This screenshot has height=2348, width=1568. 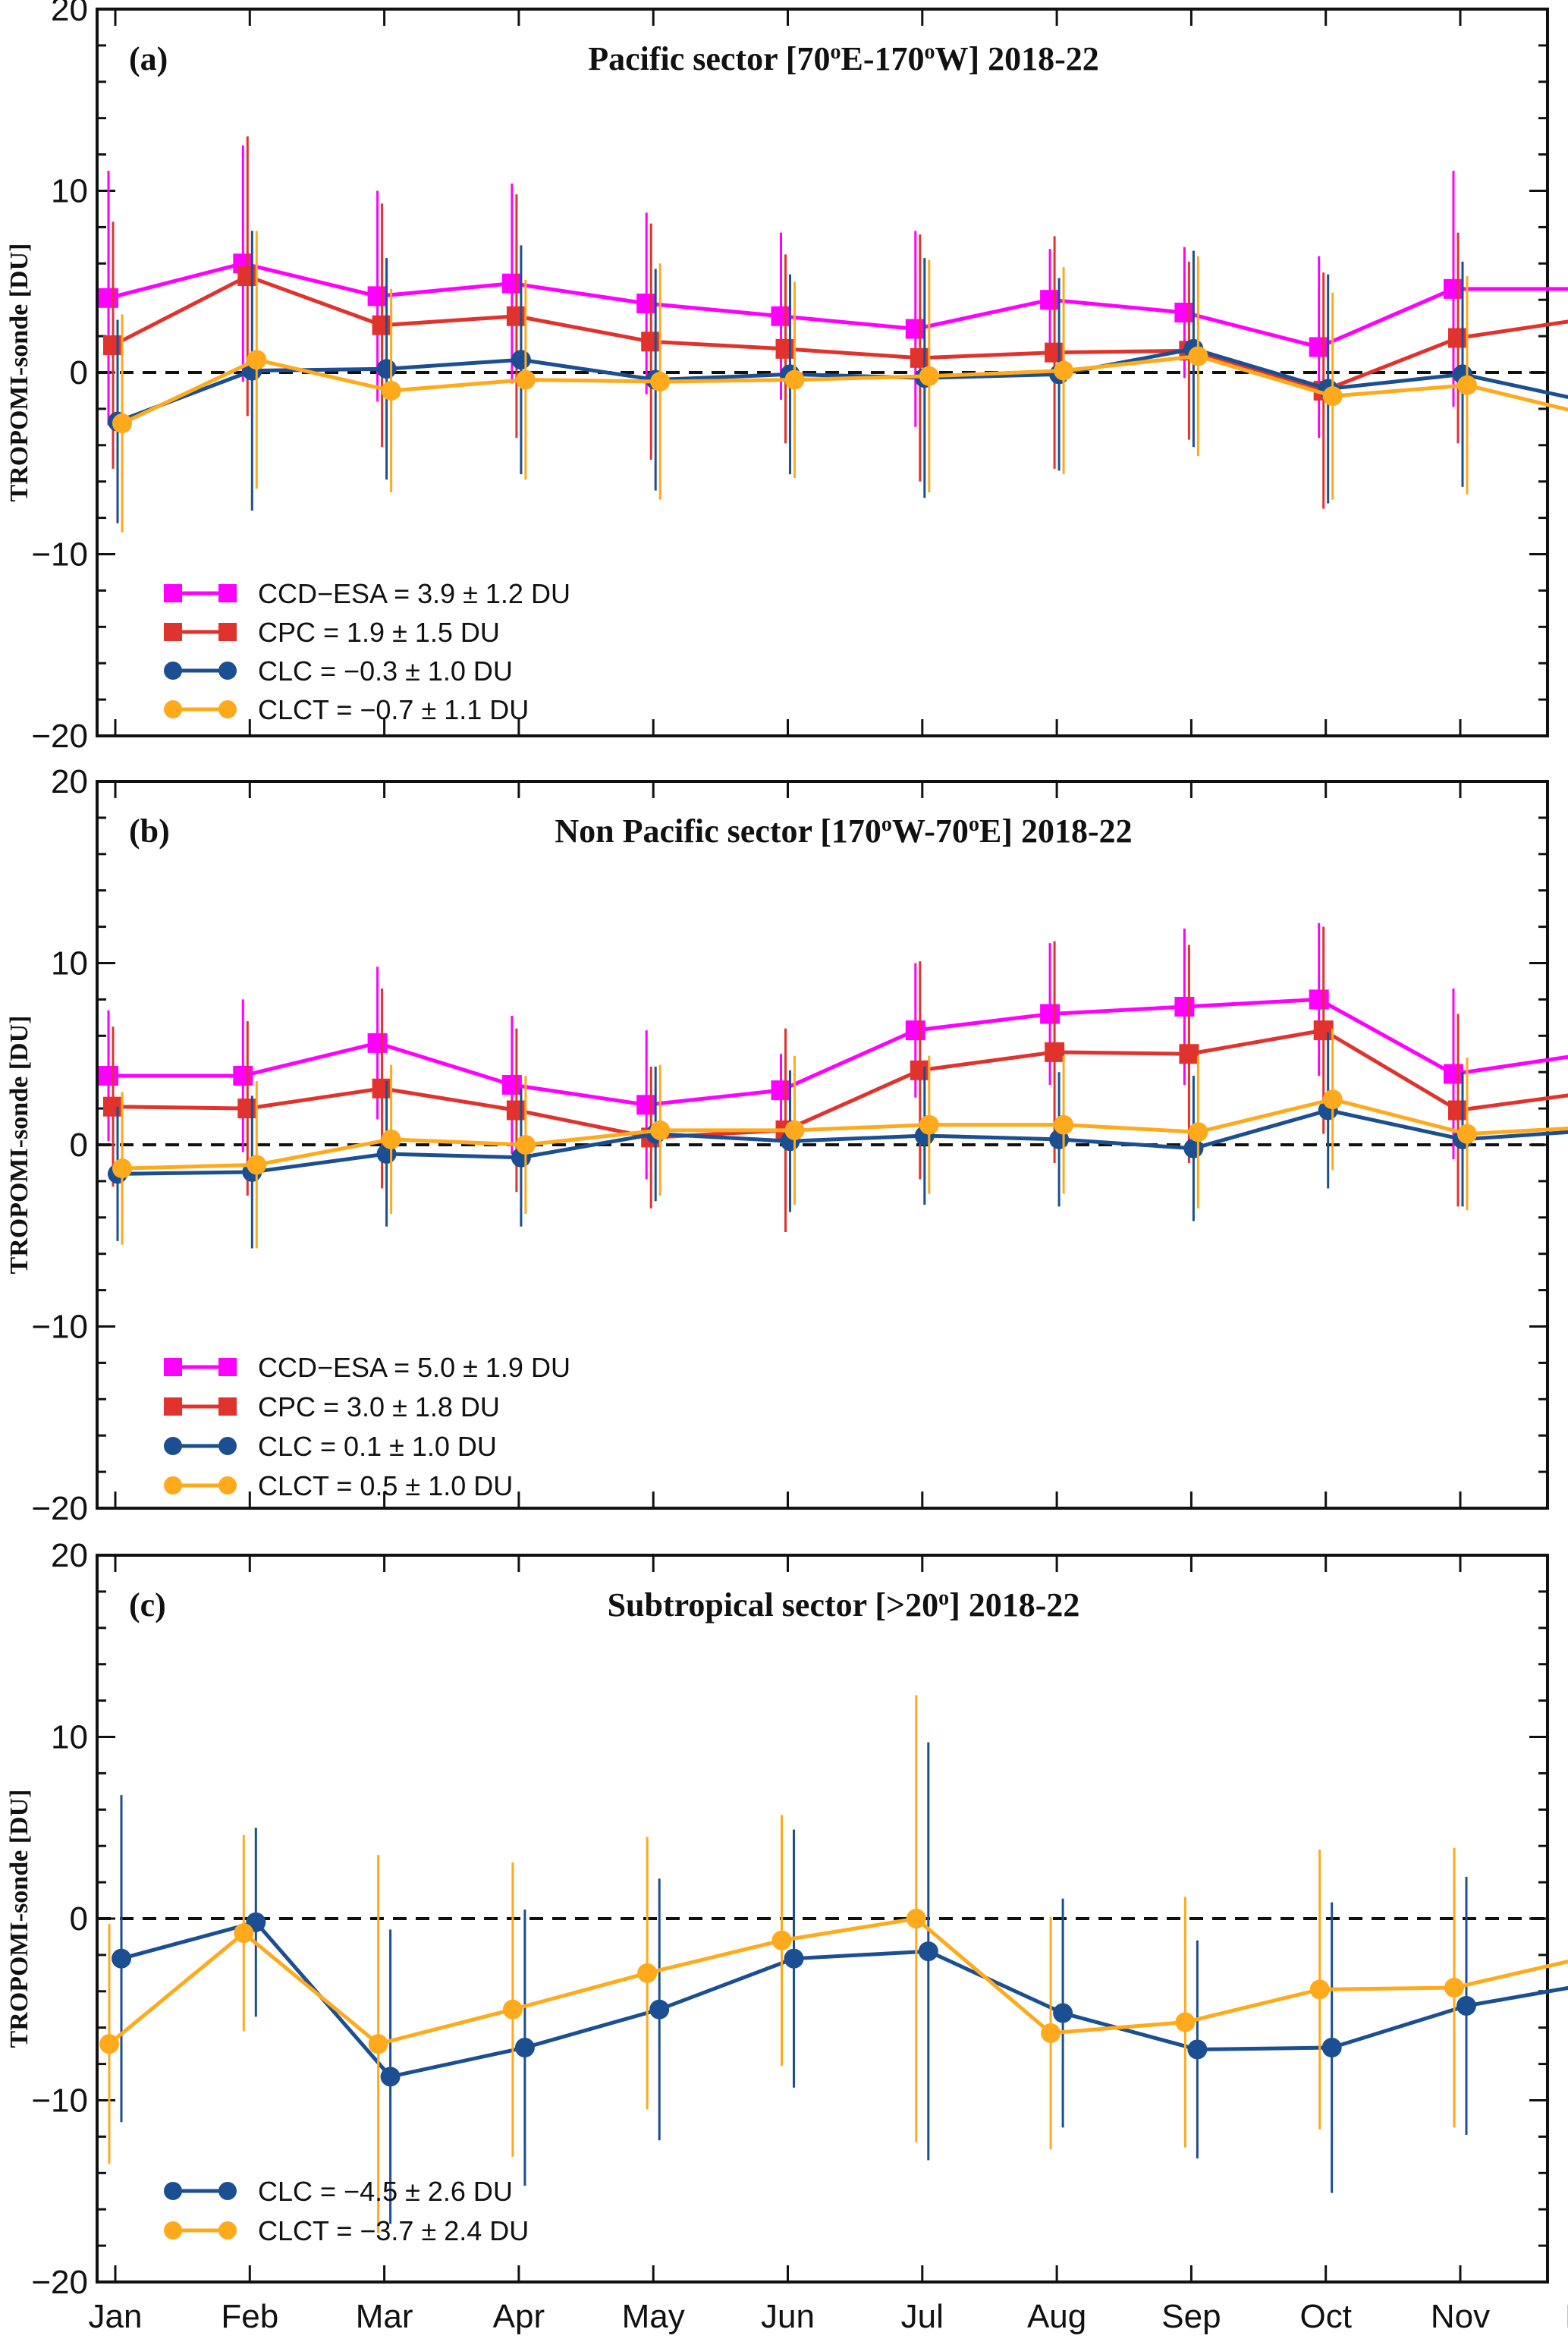 I want to click on legend-item-clct: CLCT = −3.7 ± 2.4 DU, so click(x=346, y=2230).